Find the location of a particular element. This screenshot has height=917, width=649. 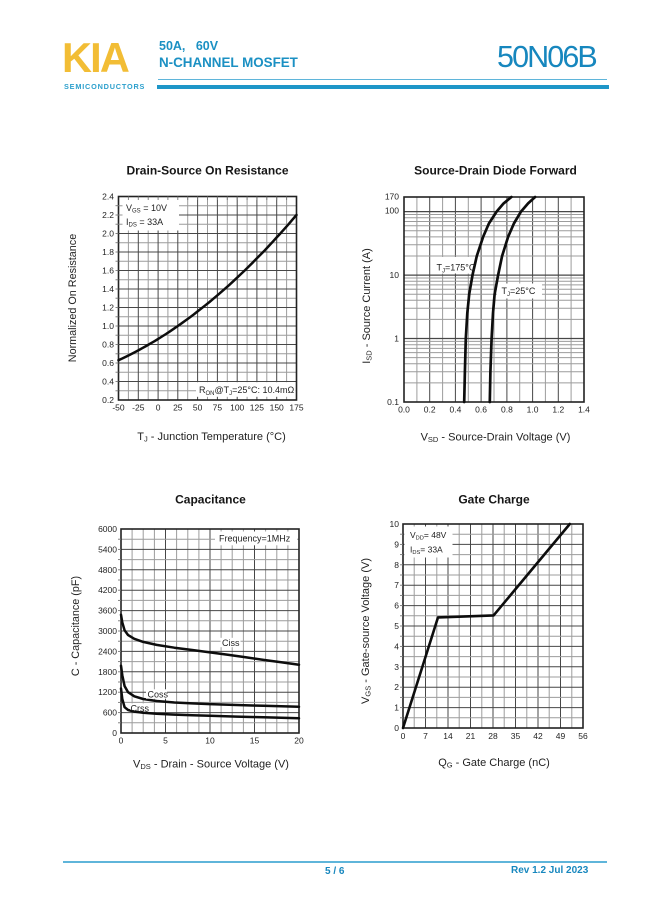

svg-text: Source-Drain Diode Forward is located at coordinates (495, 171).